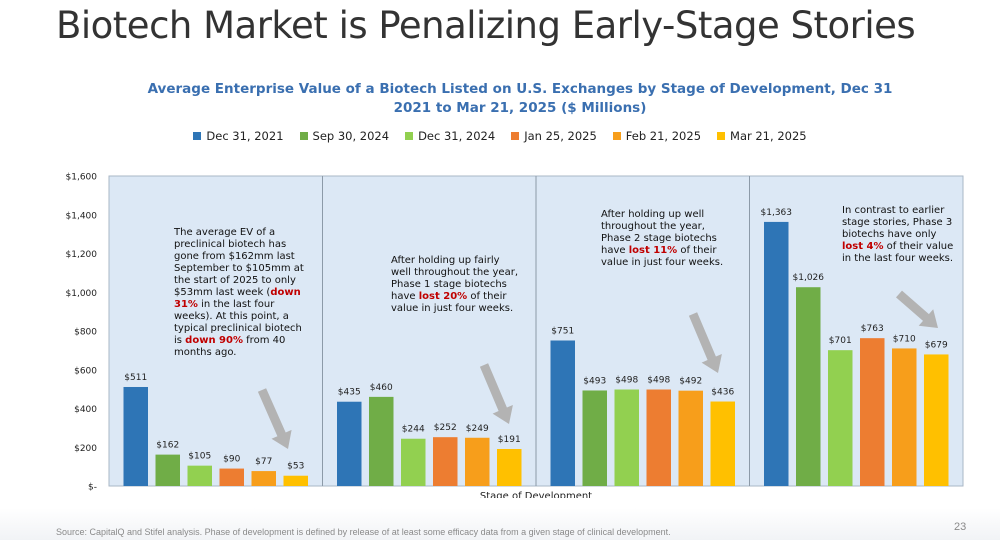  I want to click on legend-label: Feb 21, 2025, so click(663, 136).